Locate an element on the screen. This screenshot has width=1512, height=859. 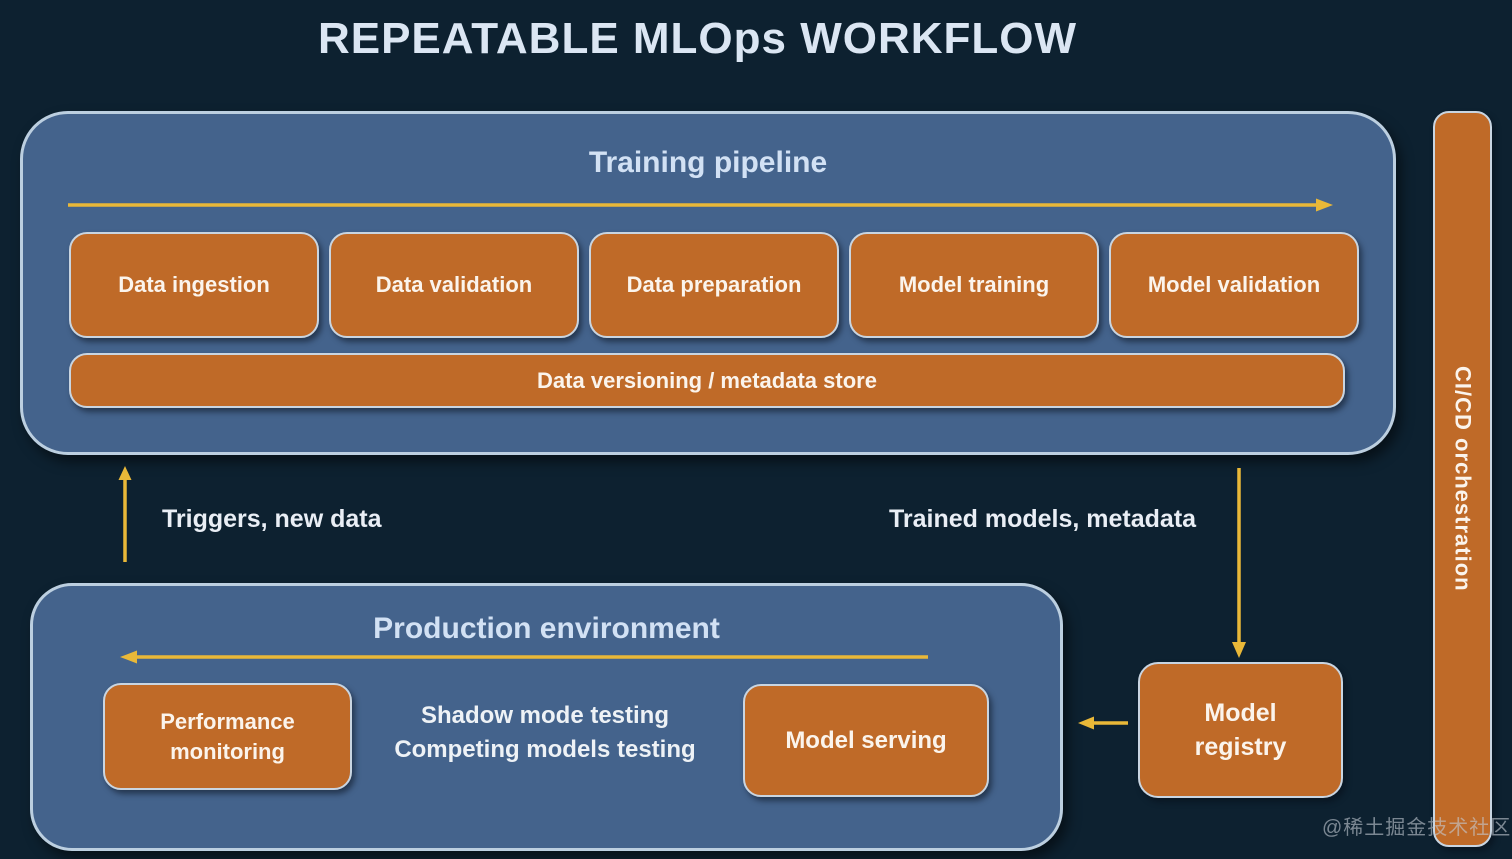
stage-model-validation: Model validation is located at coordinates (1234, 285).